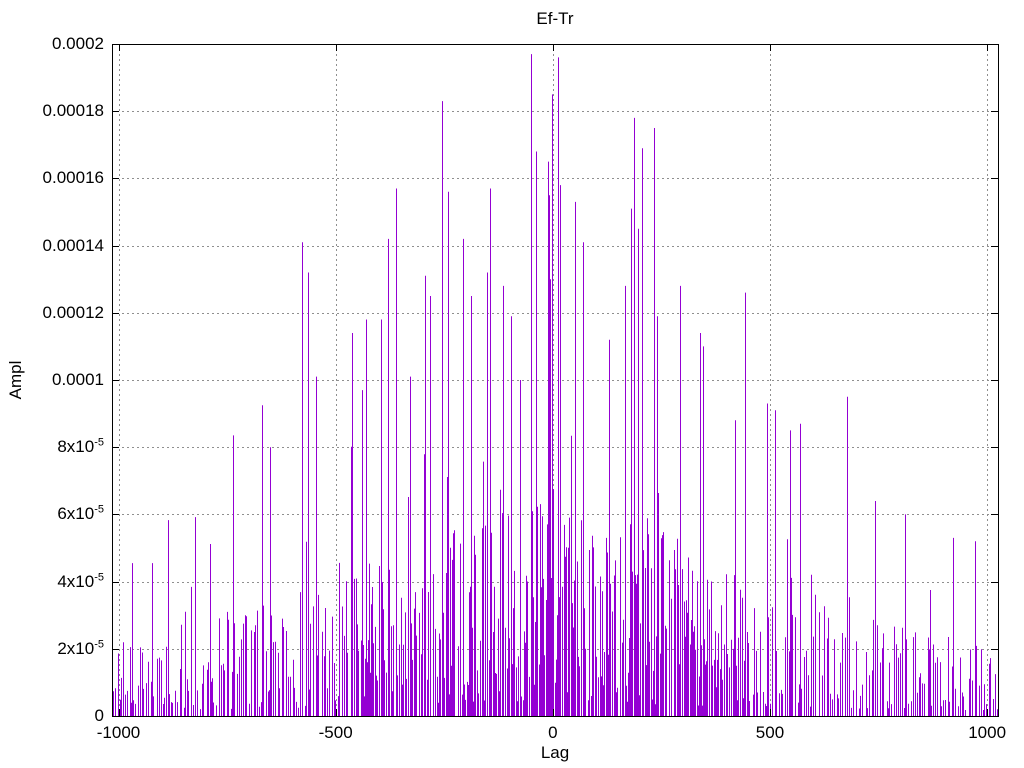  I want to click on x-tick-label: 0, so click(553, 732).